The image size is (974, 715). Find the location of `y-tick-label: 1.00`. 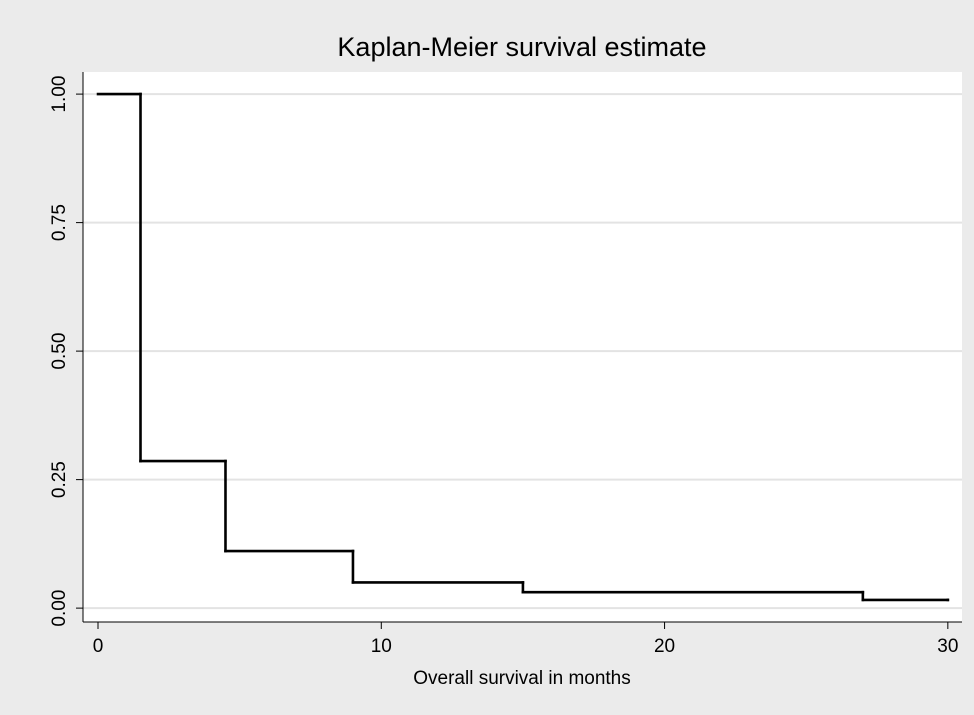

y-tick-label: 1.00 is located at coordinates (59, 94).